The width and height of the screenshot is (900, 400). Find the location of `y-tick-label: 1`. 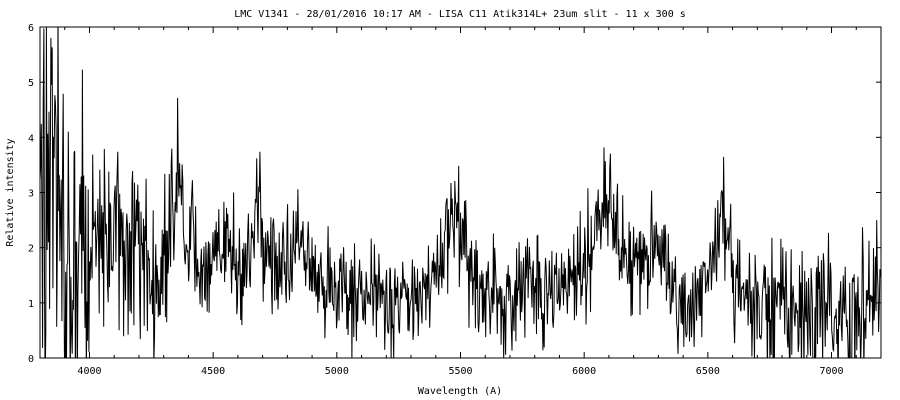

y-tick-label: 1 is located at coordinates (31, 304).